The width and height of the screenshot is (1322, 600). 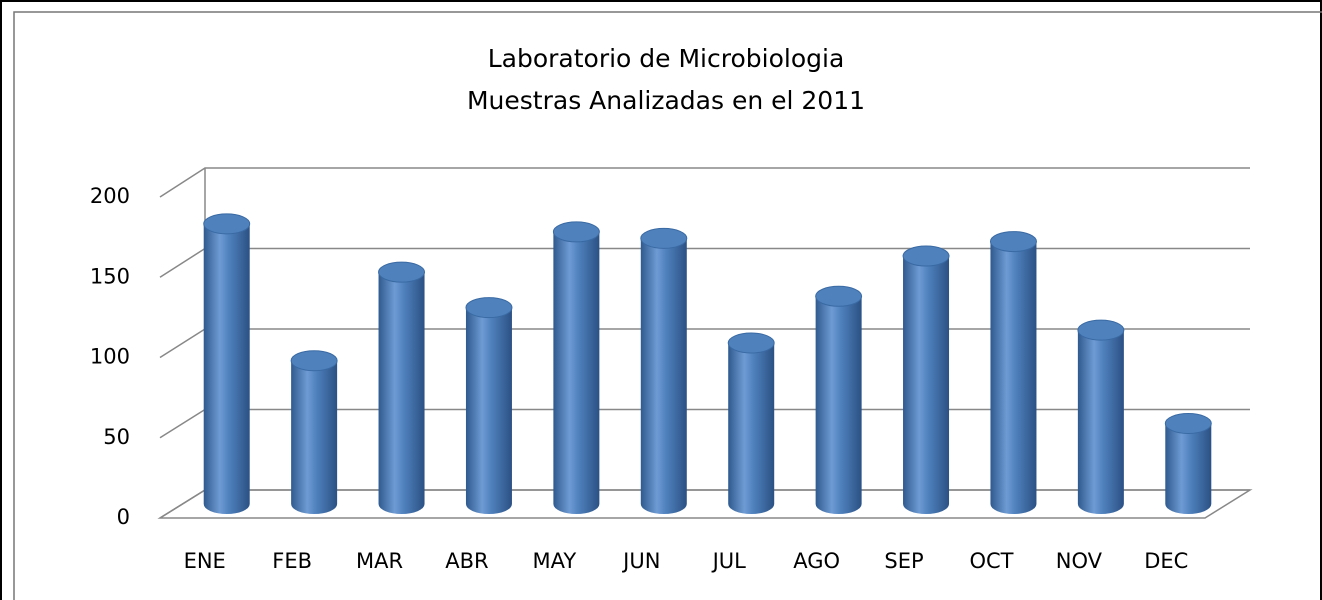 What do you see at coordinates (466, 561) in the screenshot?
I see `x-tick-label: ABR` at bounding box center [466, 561].